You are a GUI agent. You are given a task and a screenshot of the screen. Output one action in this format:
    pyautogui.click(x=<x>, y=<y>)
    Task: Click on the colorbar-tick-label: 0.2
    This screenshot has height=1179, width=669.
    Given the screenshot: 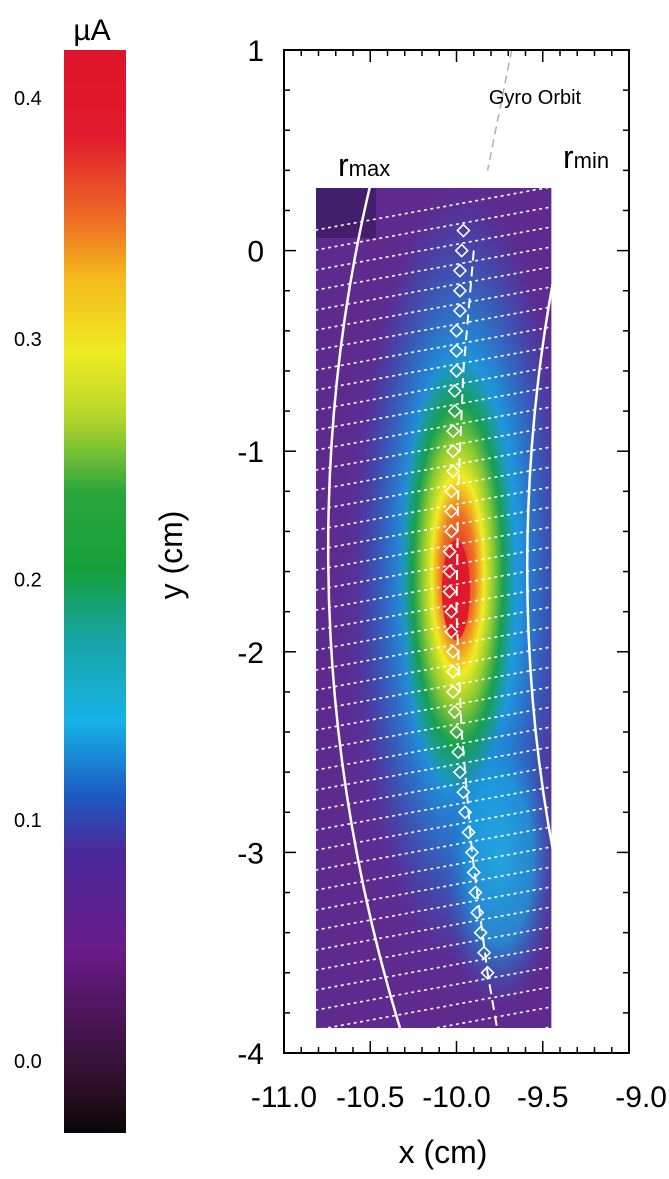 What is the action you would take?
    pyautogui.click(x=28, y=580)
    